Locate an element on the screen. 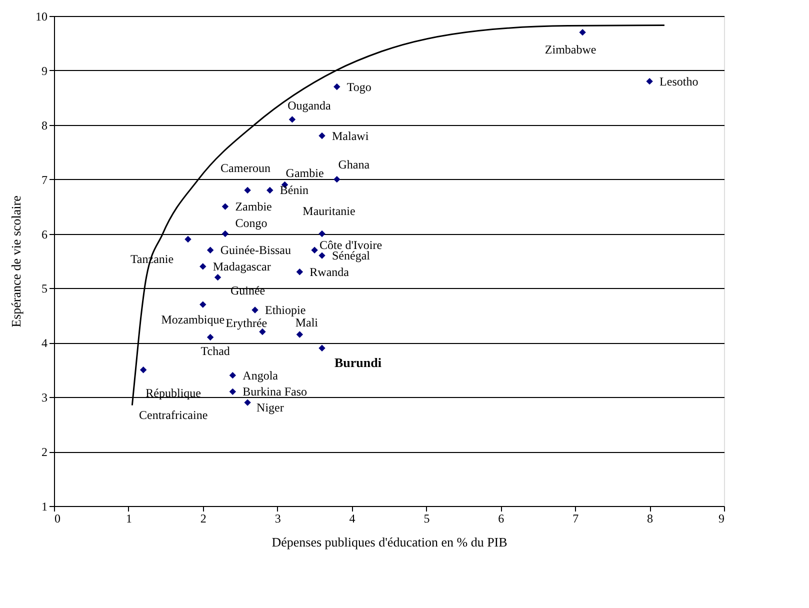 The height and width of the screenshot is (608, 809). annotation: Bénin is located at coordinates (294, 190).